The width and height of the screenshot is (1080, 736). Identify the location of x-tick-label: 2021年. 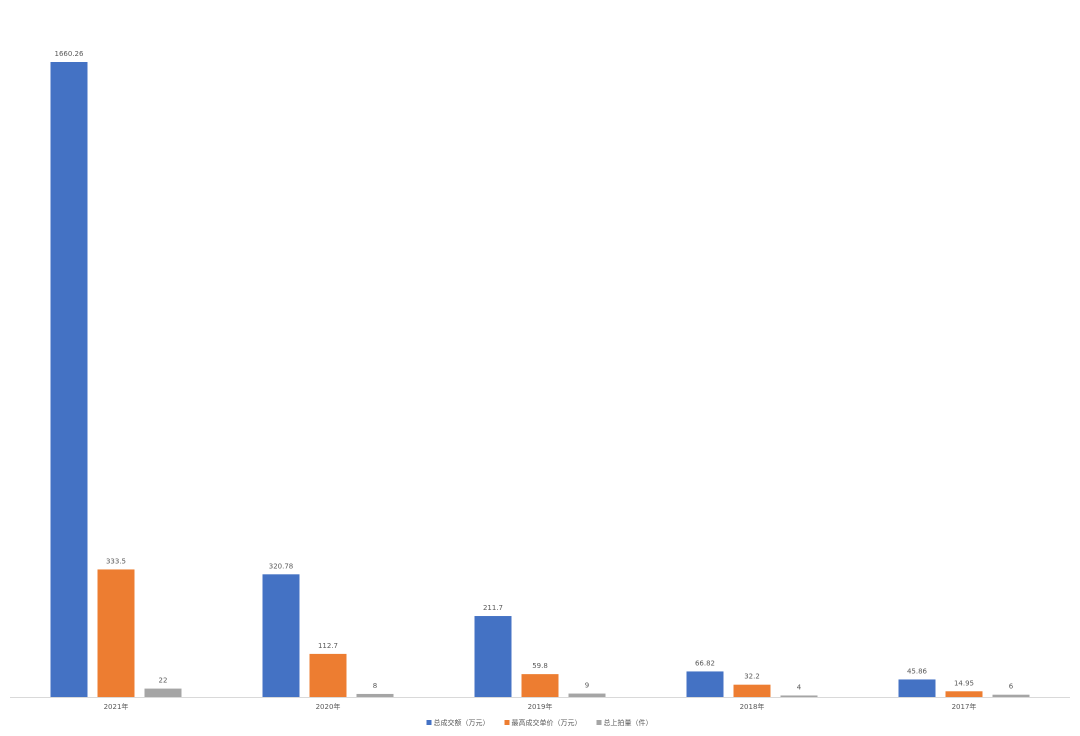
(116, 706).